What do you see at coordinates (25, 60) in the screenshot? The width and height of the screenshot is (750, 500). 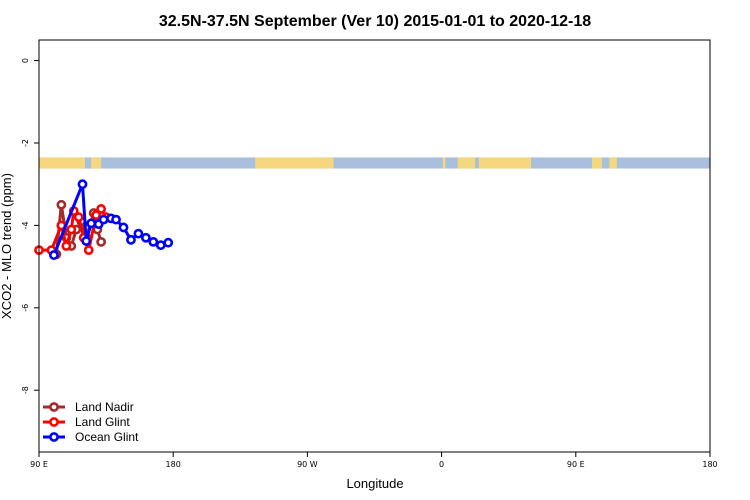 I see `y-tick-label: 0` at bounding box center [25, 60].